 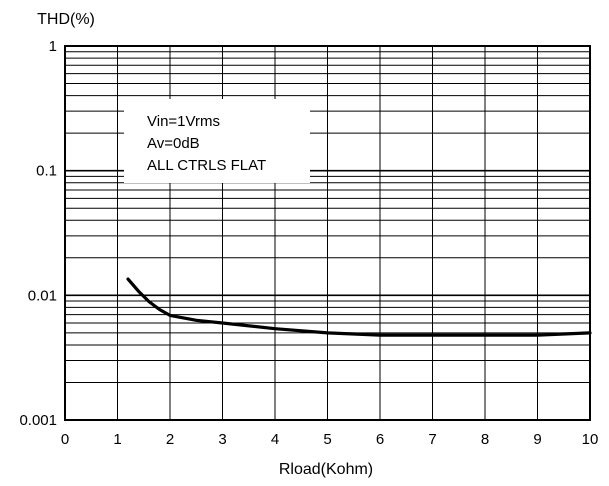 I want to click on y-tick-labels: 1 0.1 0.01 0.001, so click(x=38, y=233).